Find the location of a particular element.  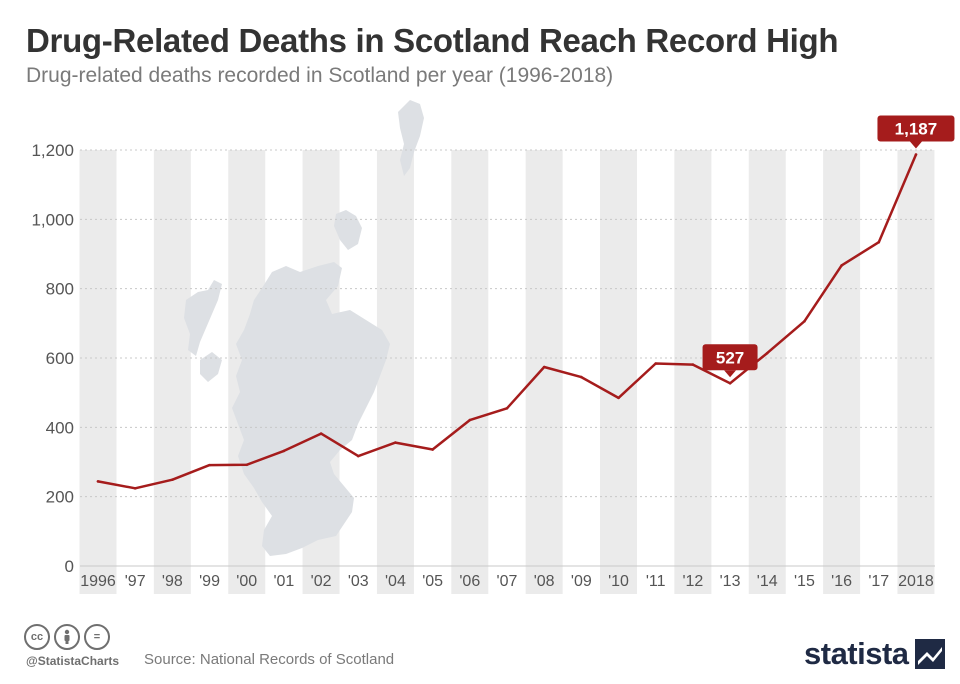

callout-label: 527 is located at coordinates (730, 357).